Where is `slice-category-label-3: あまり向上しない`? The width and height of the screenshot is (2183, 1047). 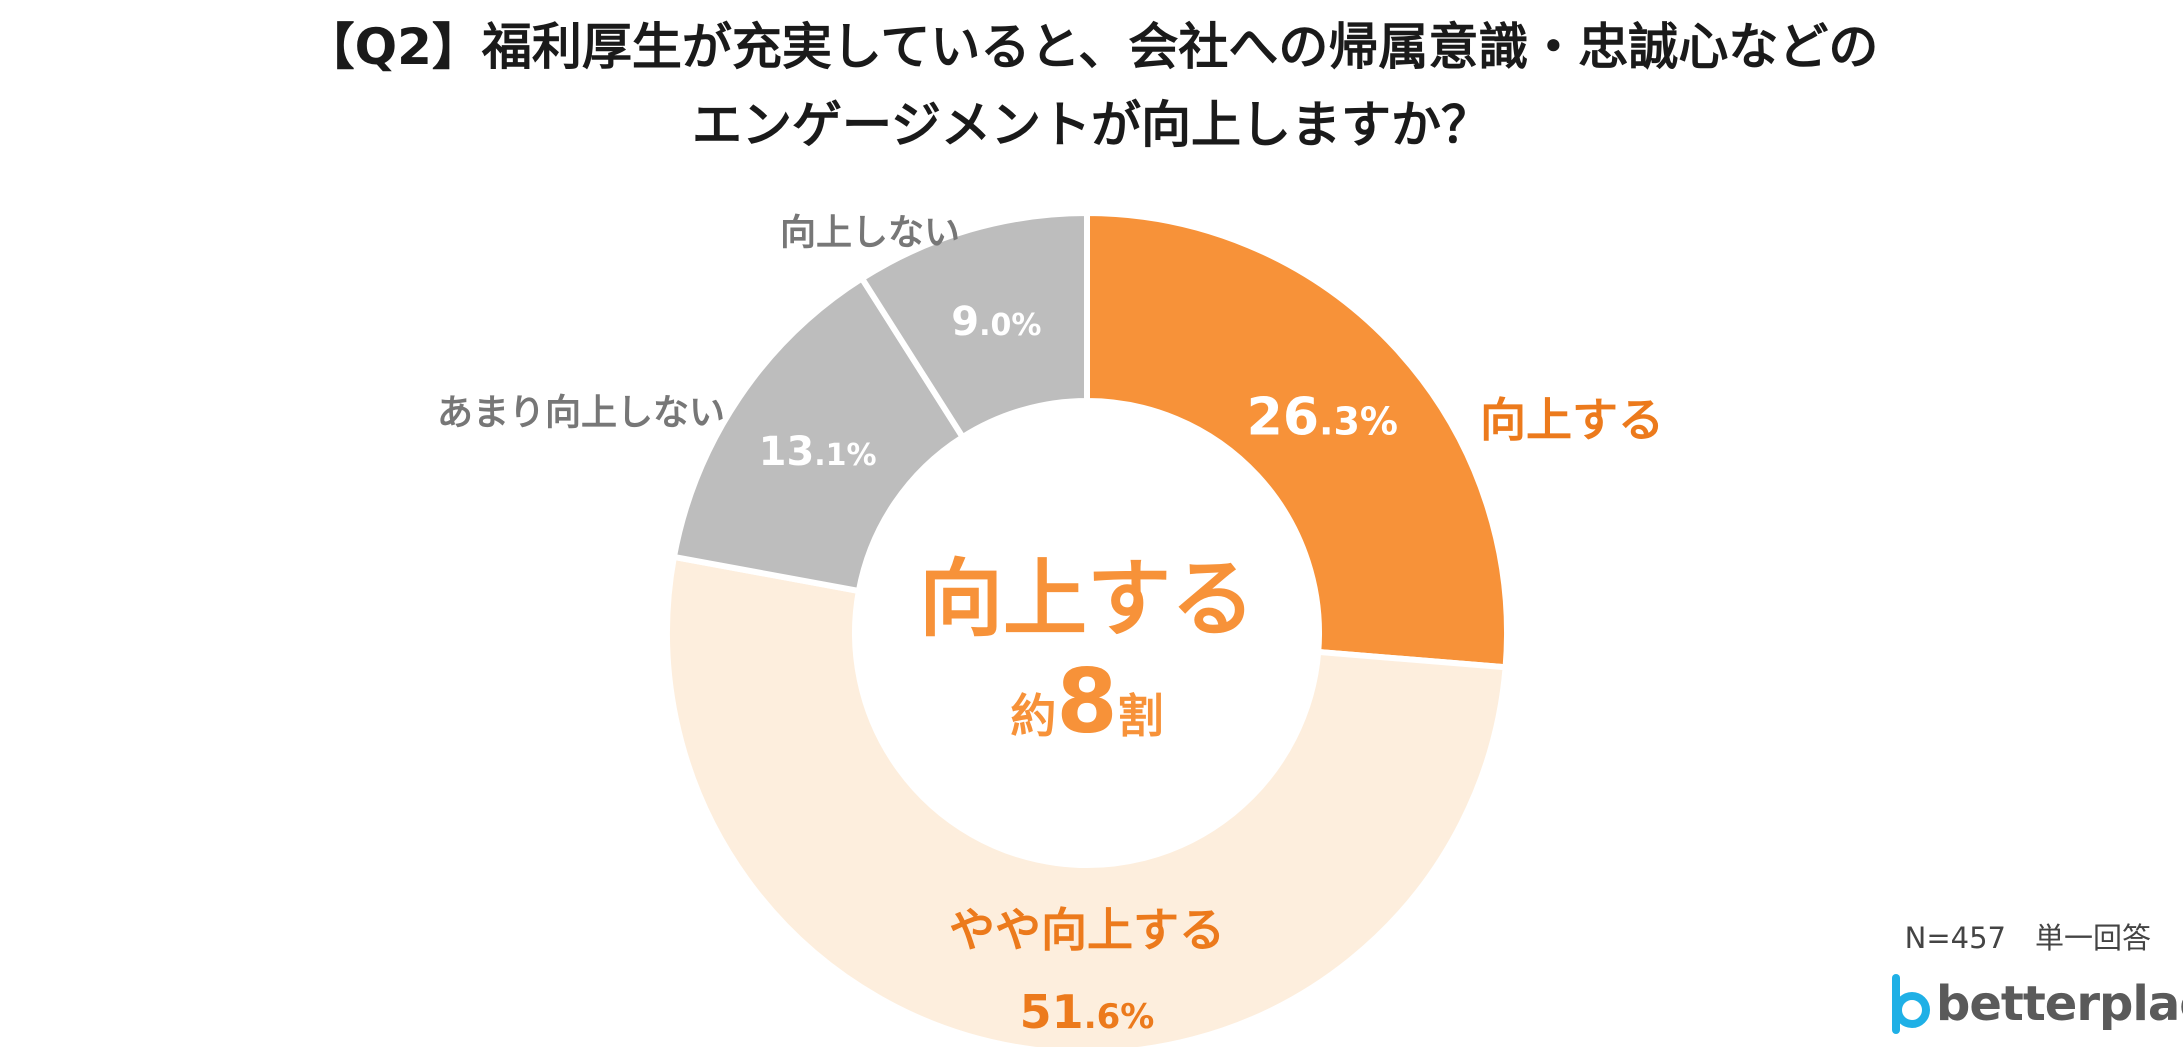
slice-category-label-3: あまり向上しない is located at coordinates (581, 413).